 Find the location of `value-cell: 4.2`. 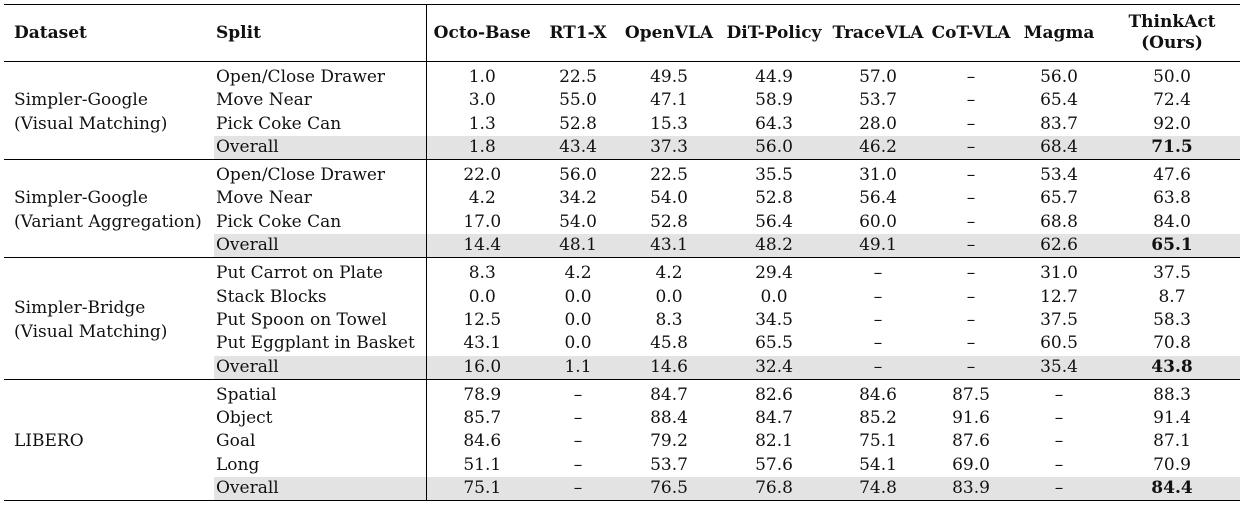

value-cell: 4.2 is located at coordinates (578, 273).